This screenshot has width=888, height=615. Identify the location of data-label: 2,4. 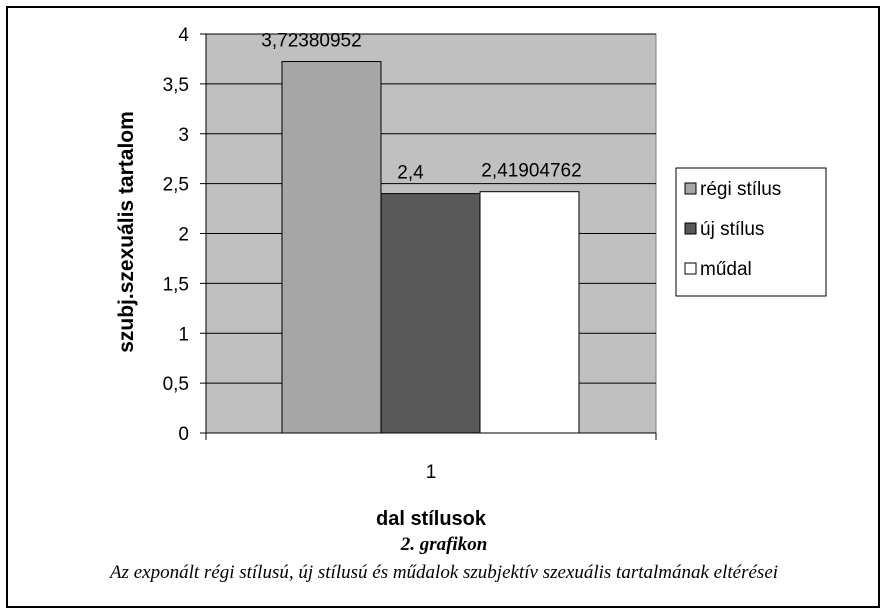
(410, 173).